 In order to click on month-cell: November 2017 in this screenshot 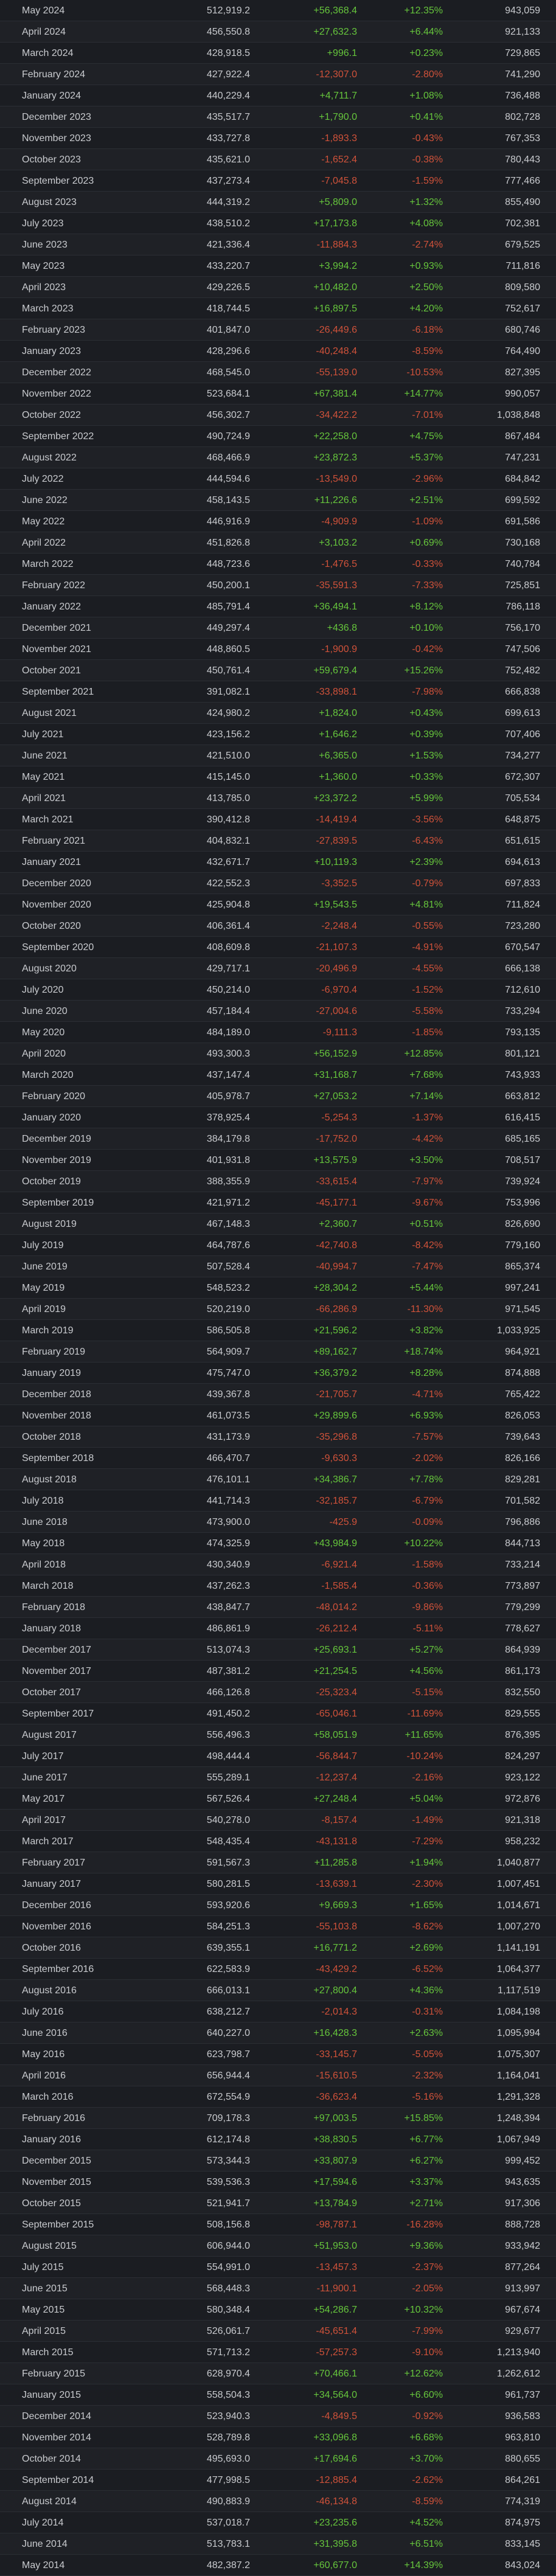, I will do `click(56, 1671)`.